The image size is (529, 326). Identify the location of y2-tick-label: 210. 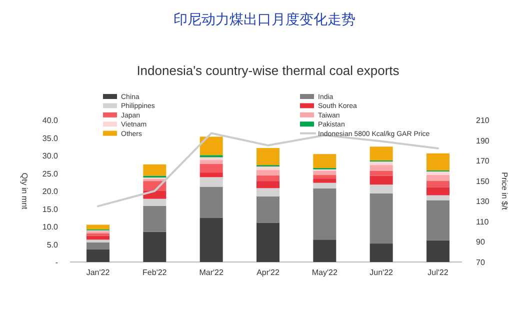
(483, 120).